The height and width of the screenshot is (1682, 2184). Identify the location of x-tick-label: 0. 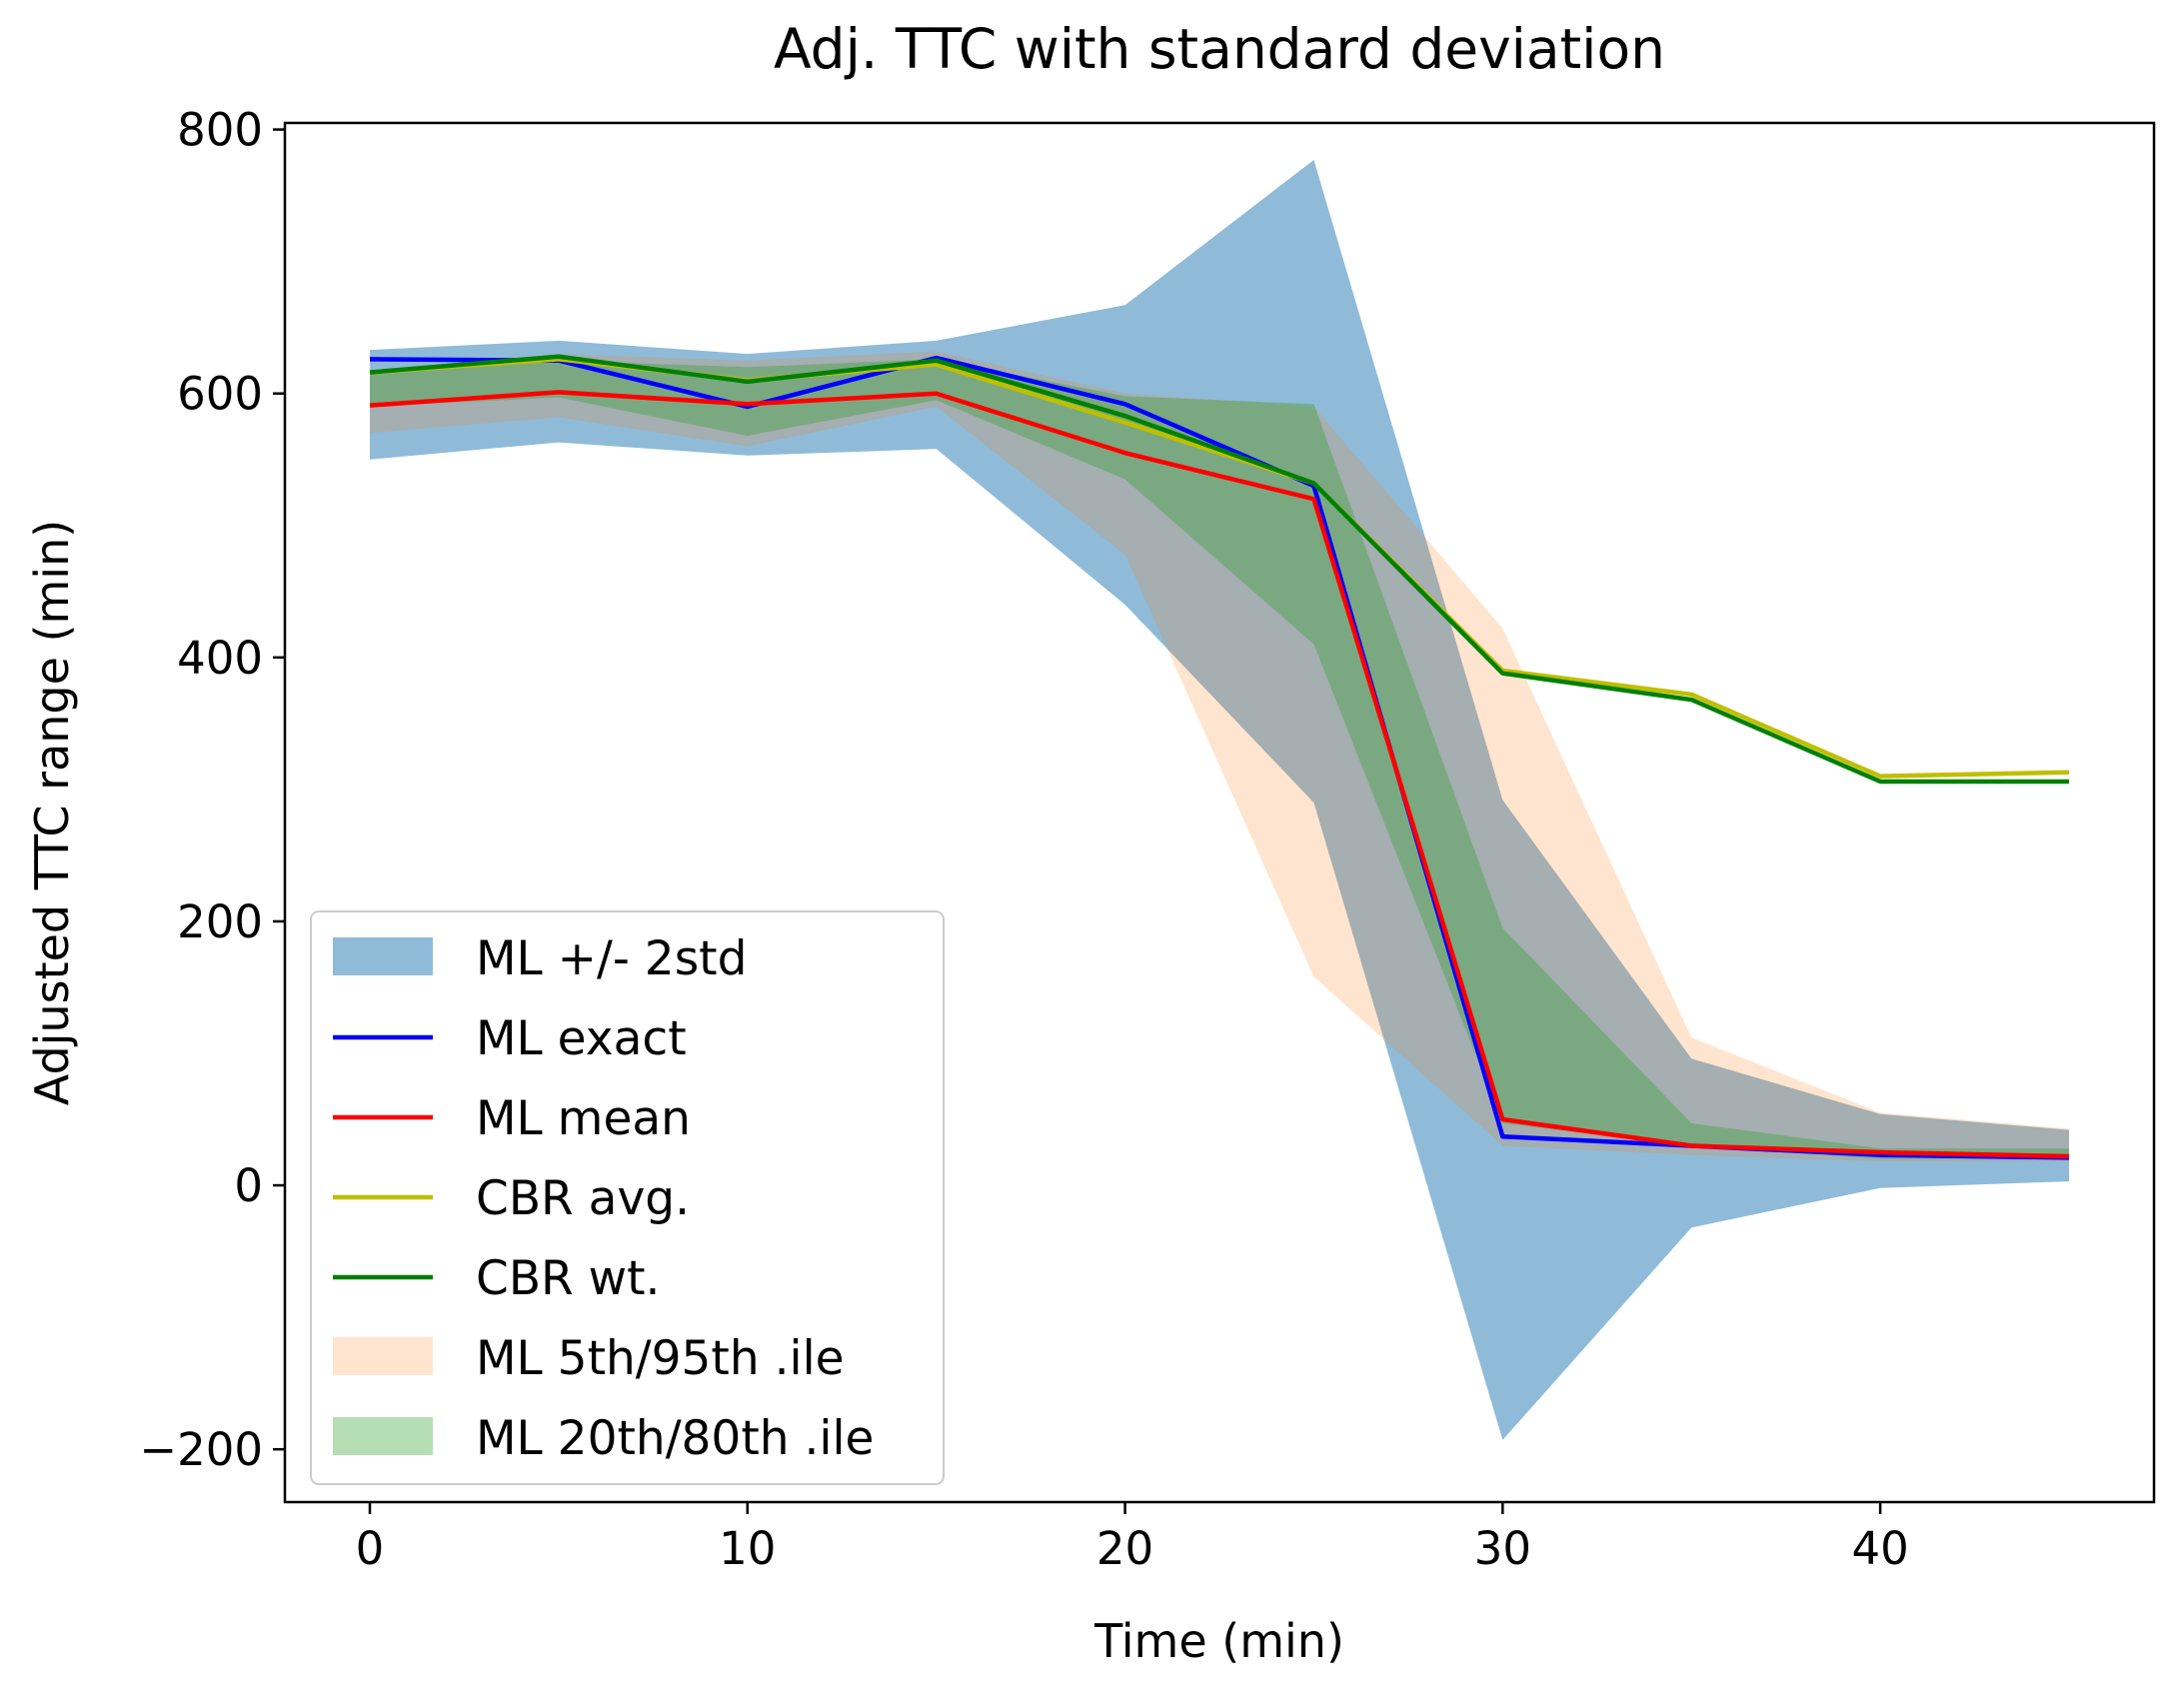
(370, 1548).